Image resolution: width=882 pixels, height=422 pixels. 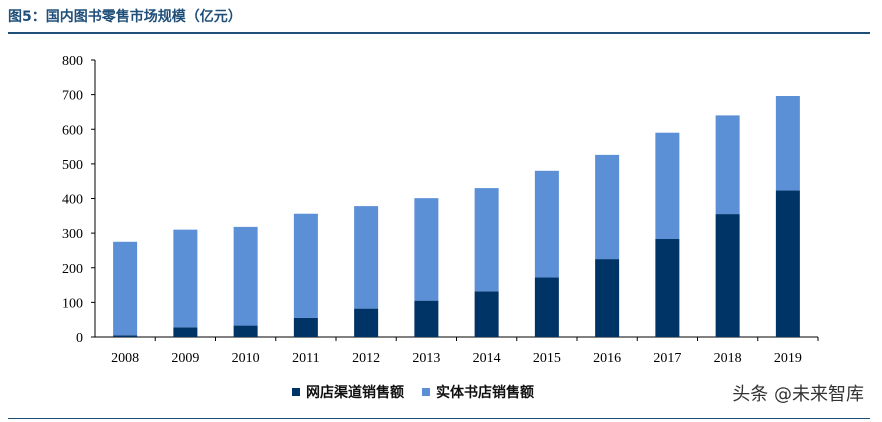 I want to click on bar-online-2015, so click(x=546, y=307).